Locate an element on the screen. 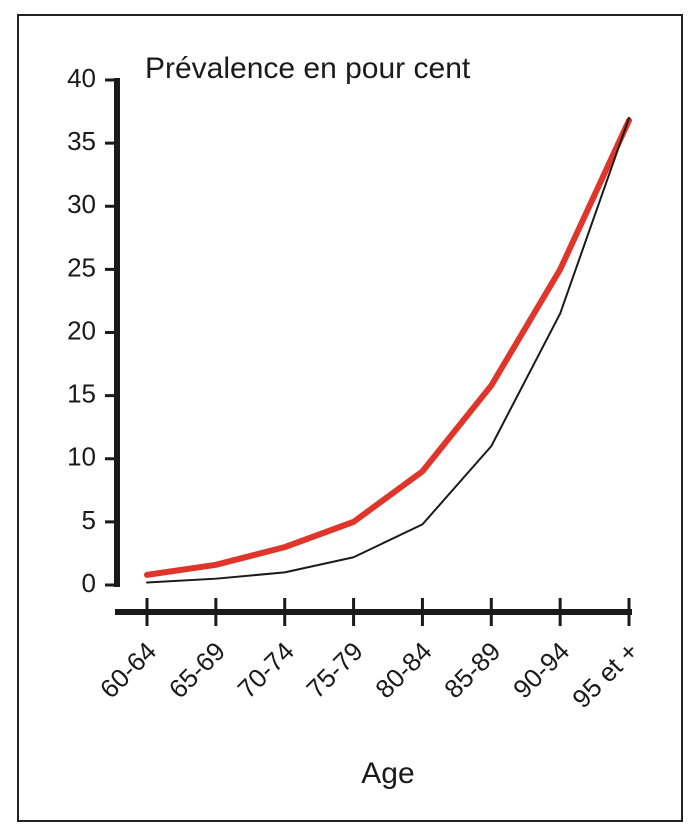 This screenshot has width=700, height=832. chart-title: Prévalence en pour cent is located at coordinates (308, 68).